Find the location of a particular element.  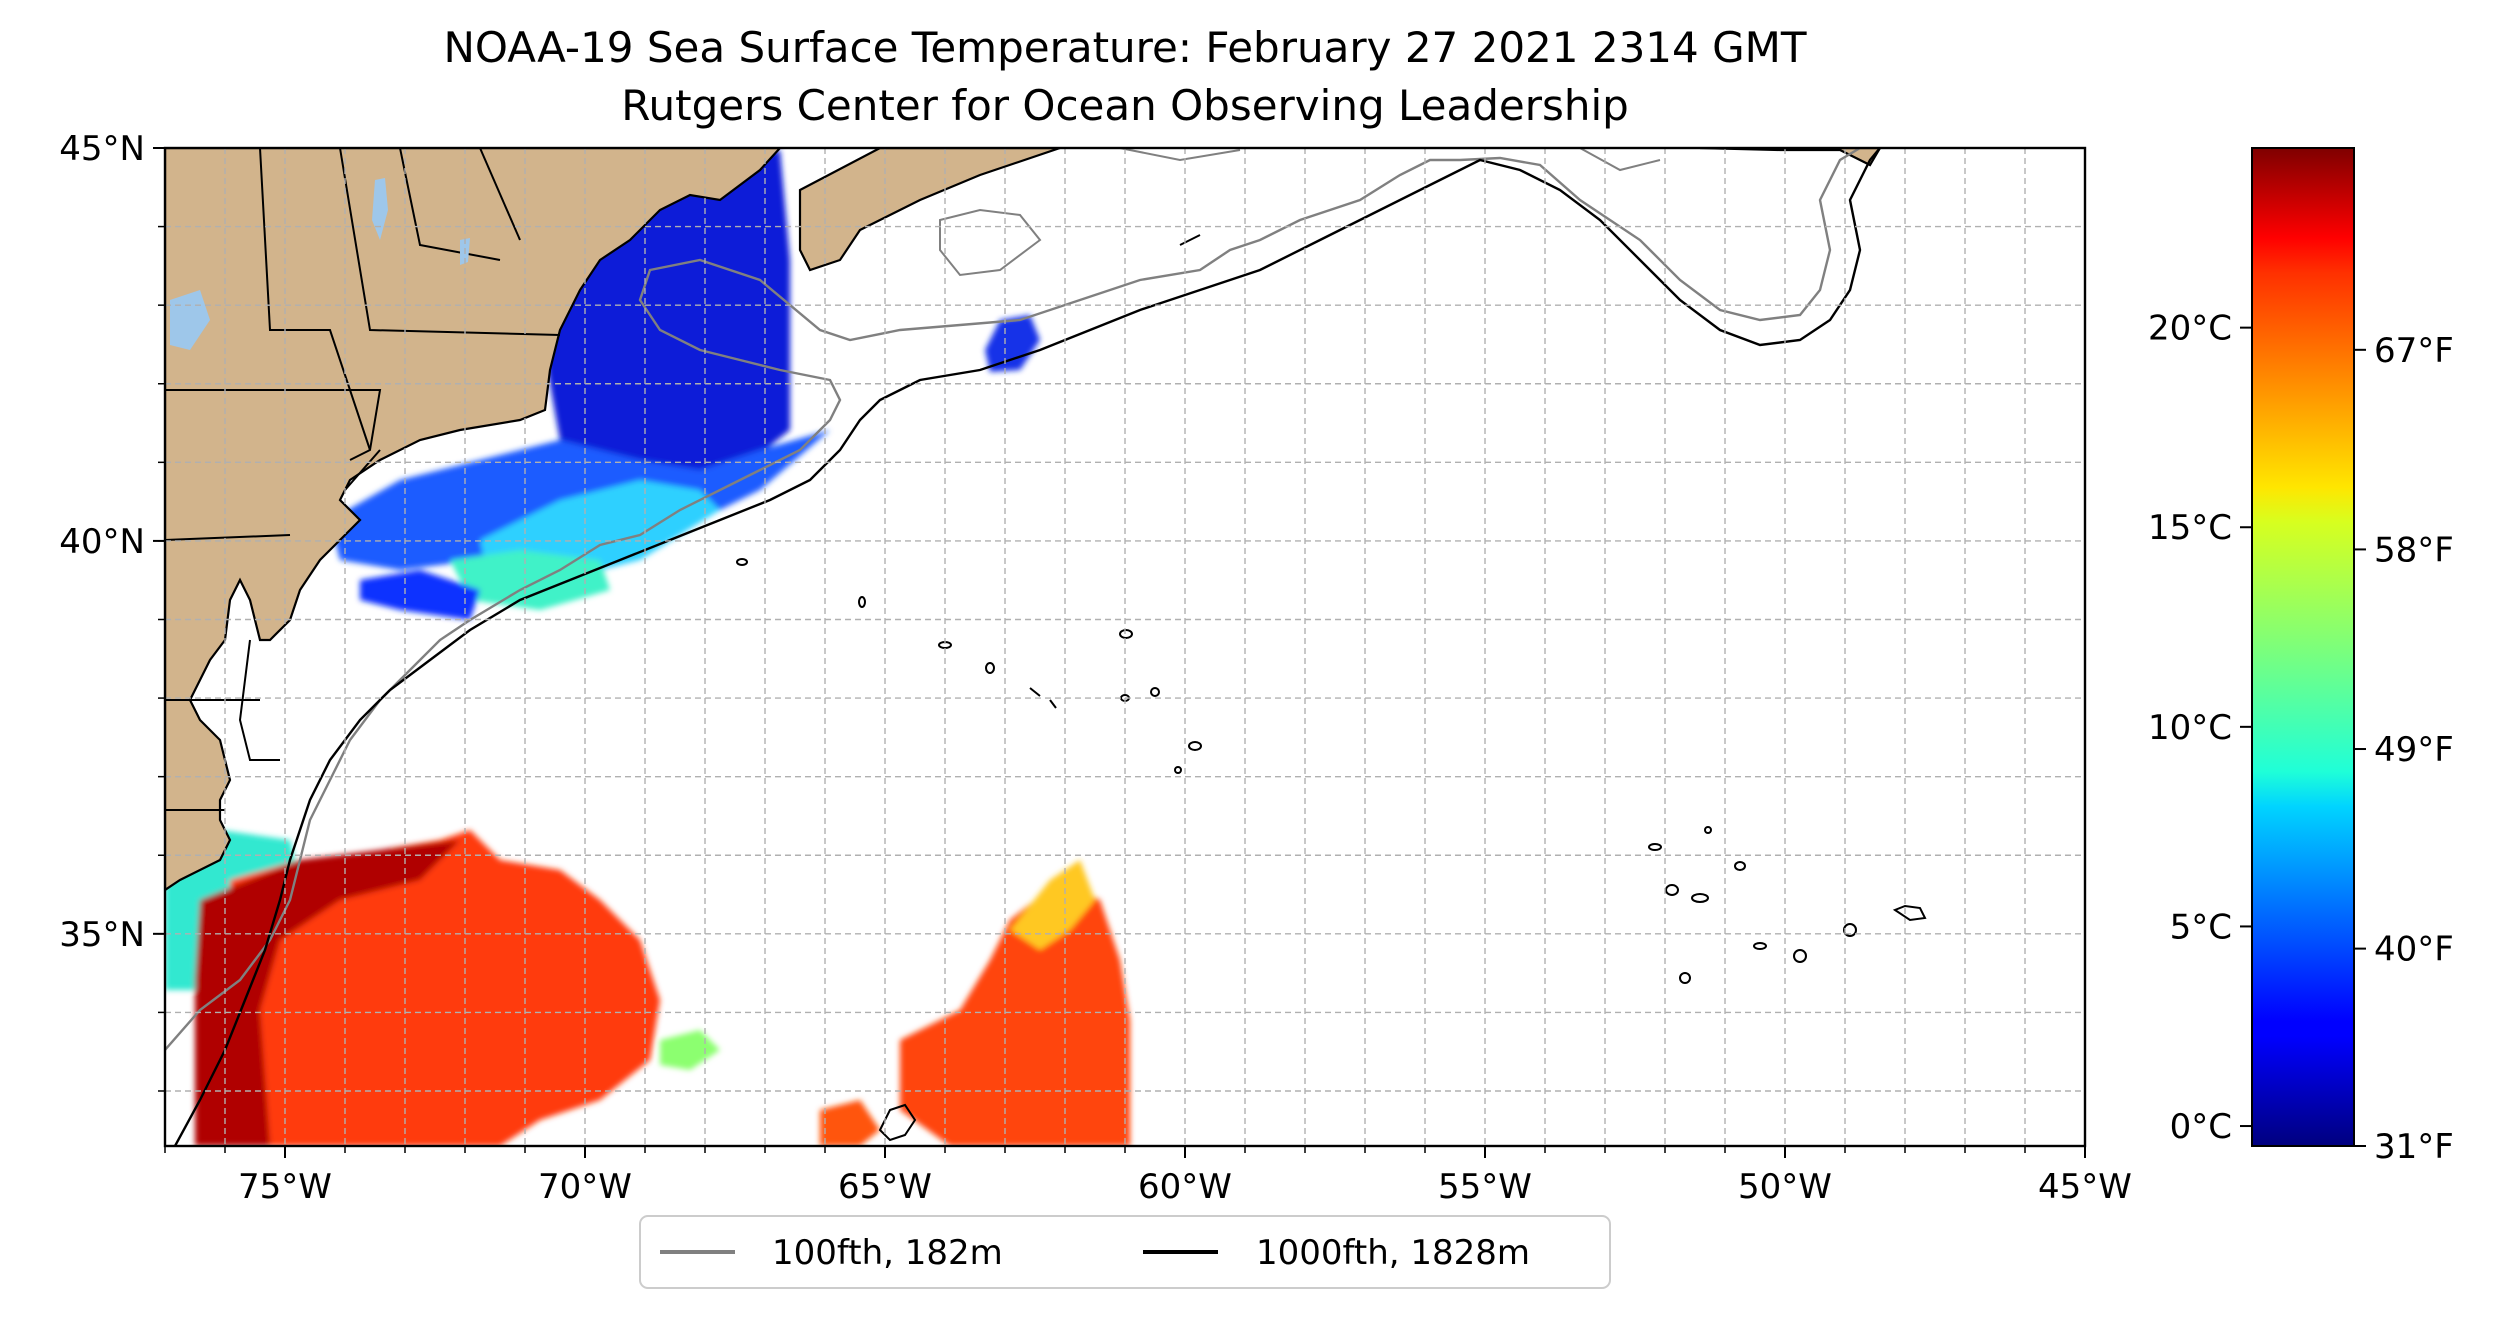

legend-box is located at coordinates (1125, 1252).